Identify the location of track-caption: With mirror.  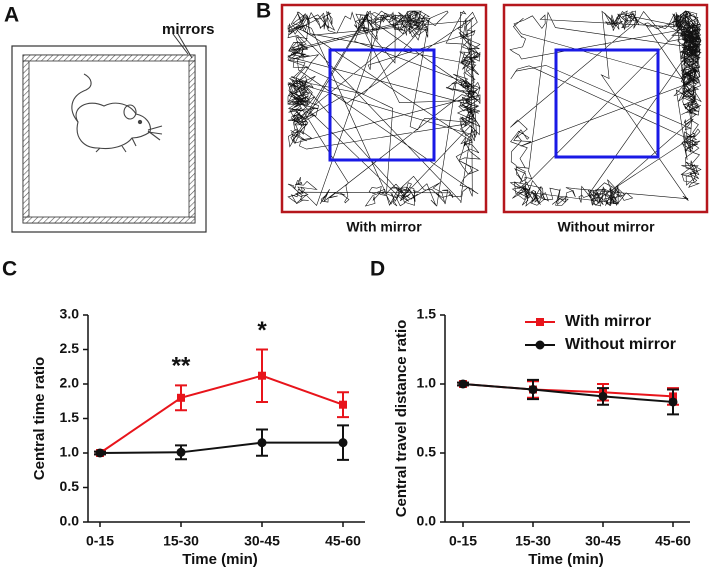
(384, 227).